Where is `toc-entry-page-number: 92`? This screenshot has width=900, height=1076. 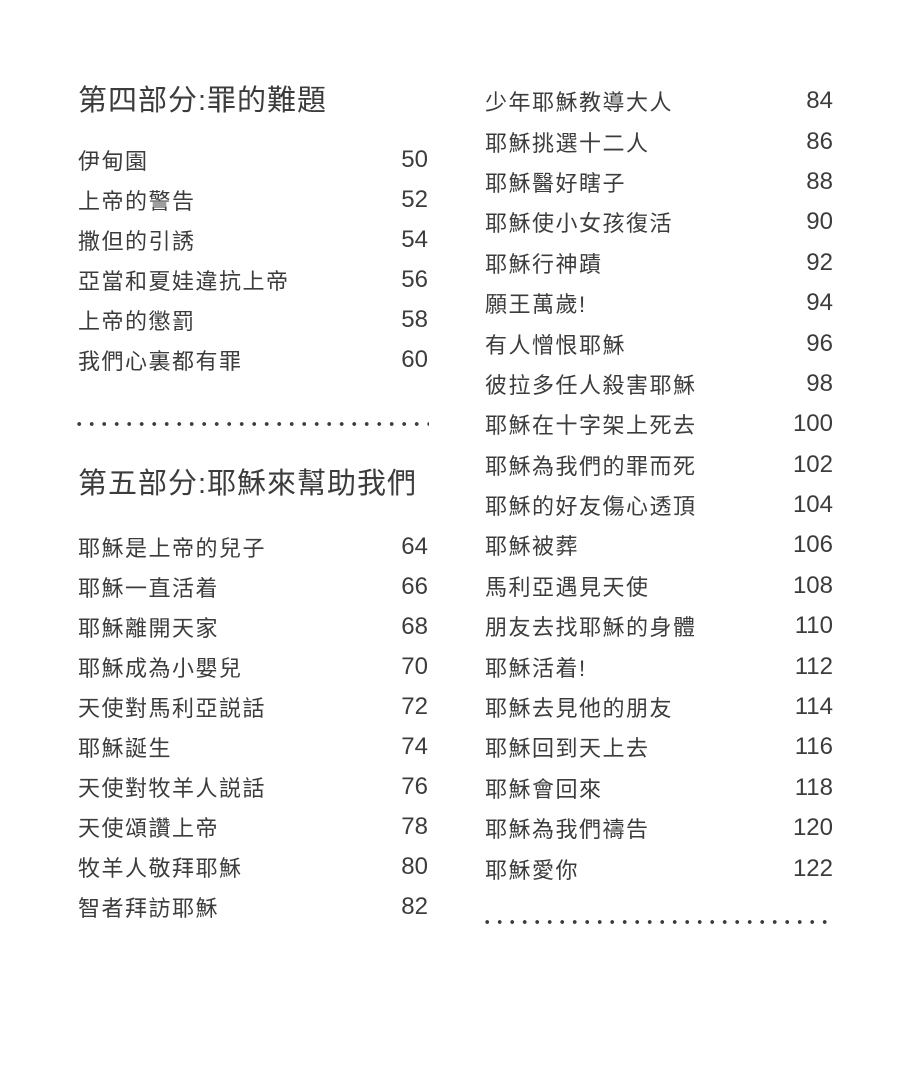
toc-entry-page-number: 92 is located at coordinates (819, 262).